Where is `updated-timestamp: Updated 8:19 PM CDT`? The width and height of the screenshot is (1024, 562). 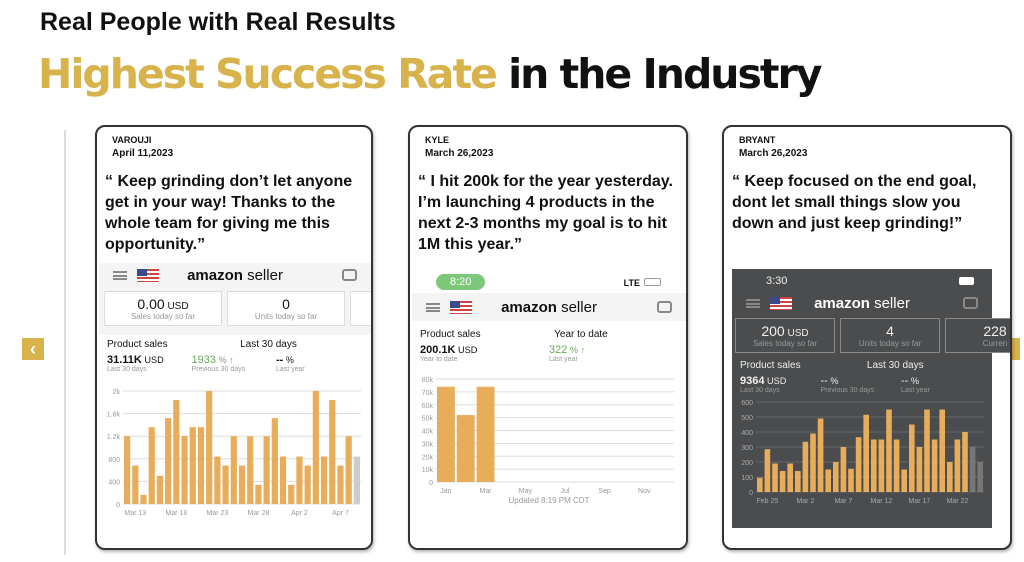
updated-timestamp: Updated 8:19 PM CDT is located at coordinates (549, 500).